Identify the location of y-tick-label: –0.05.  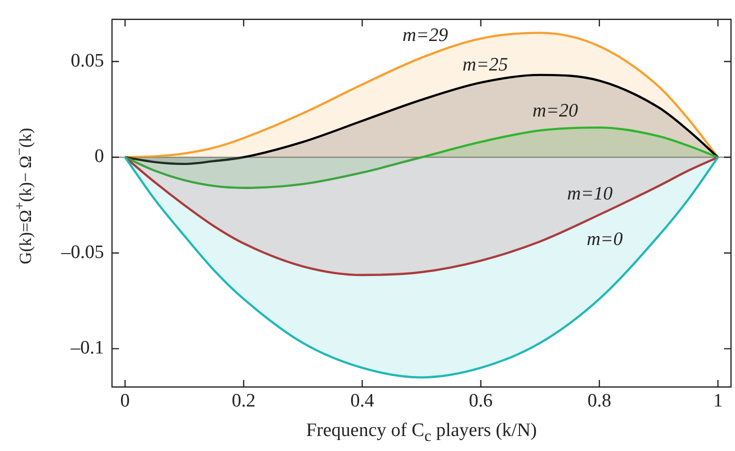
(82, 252).